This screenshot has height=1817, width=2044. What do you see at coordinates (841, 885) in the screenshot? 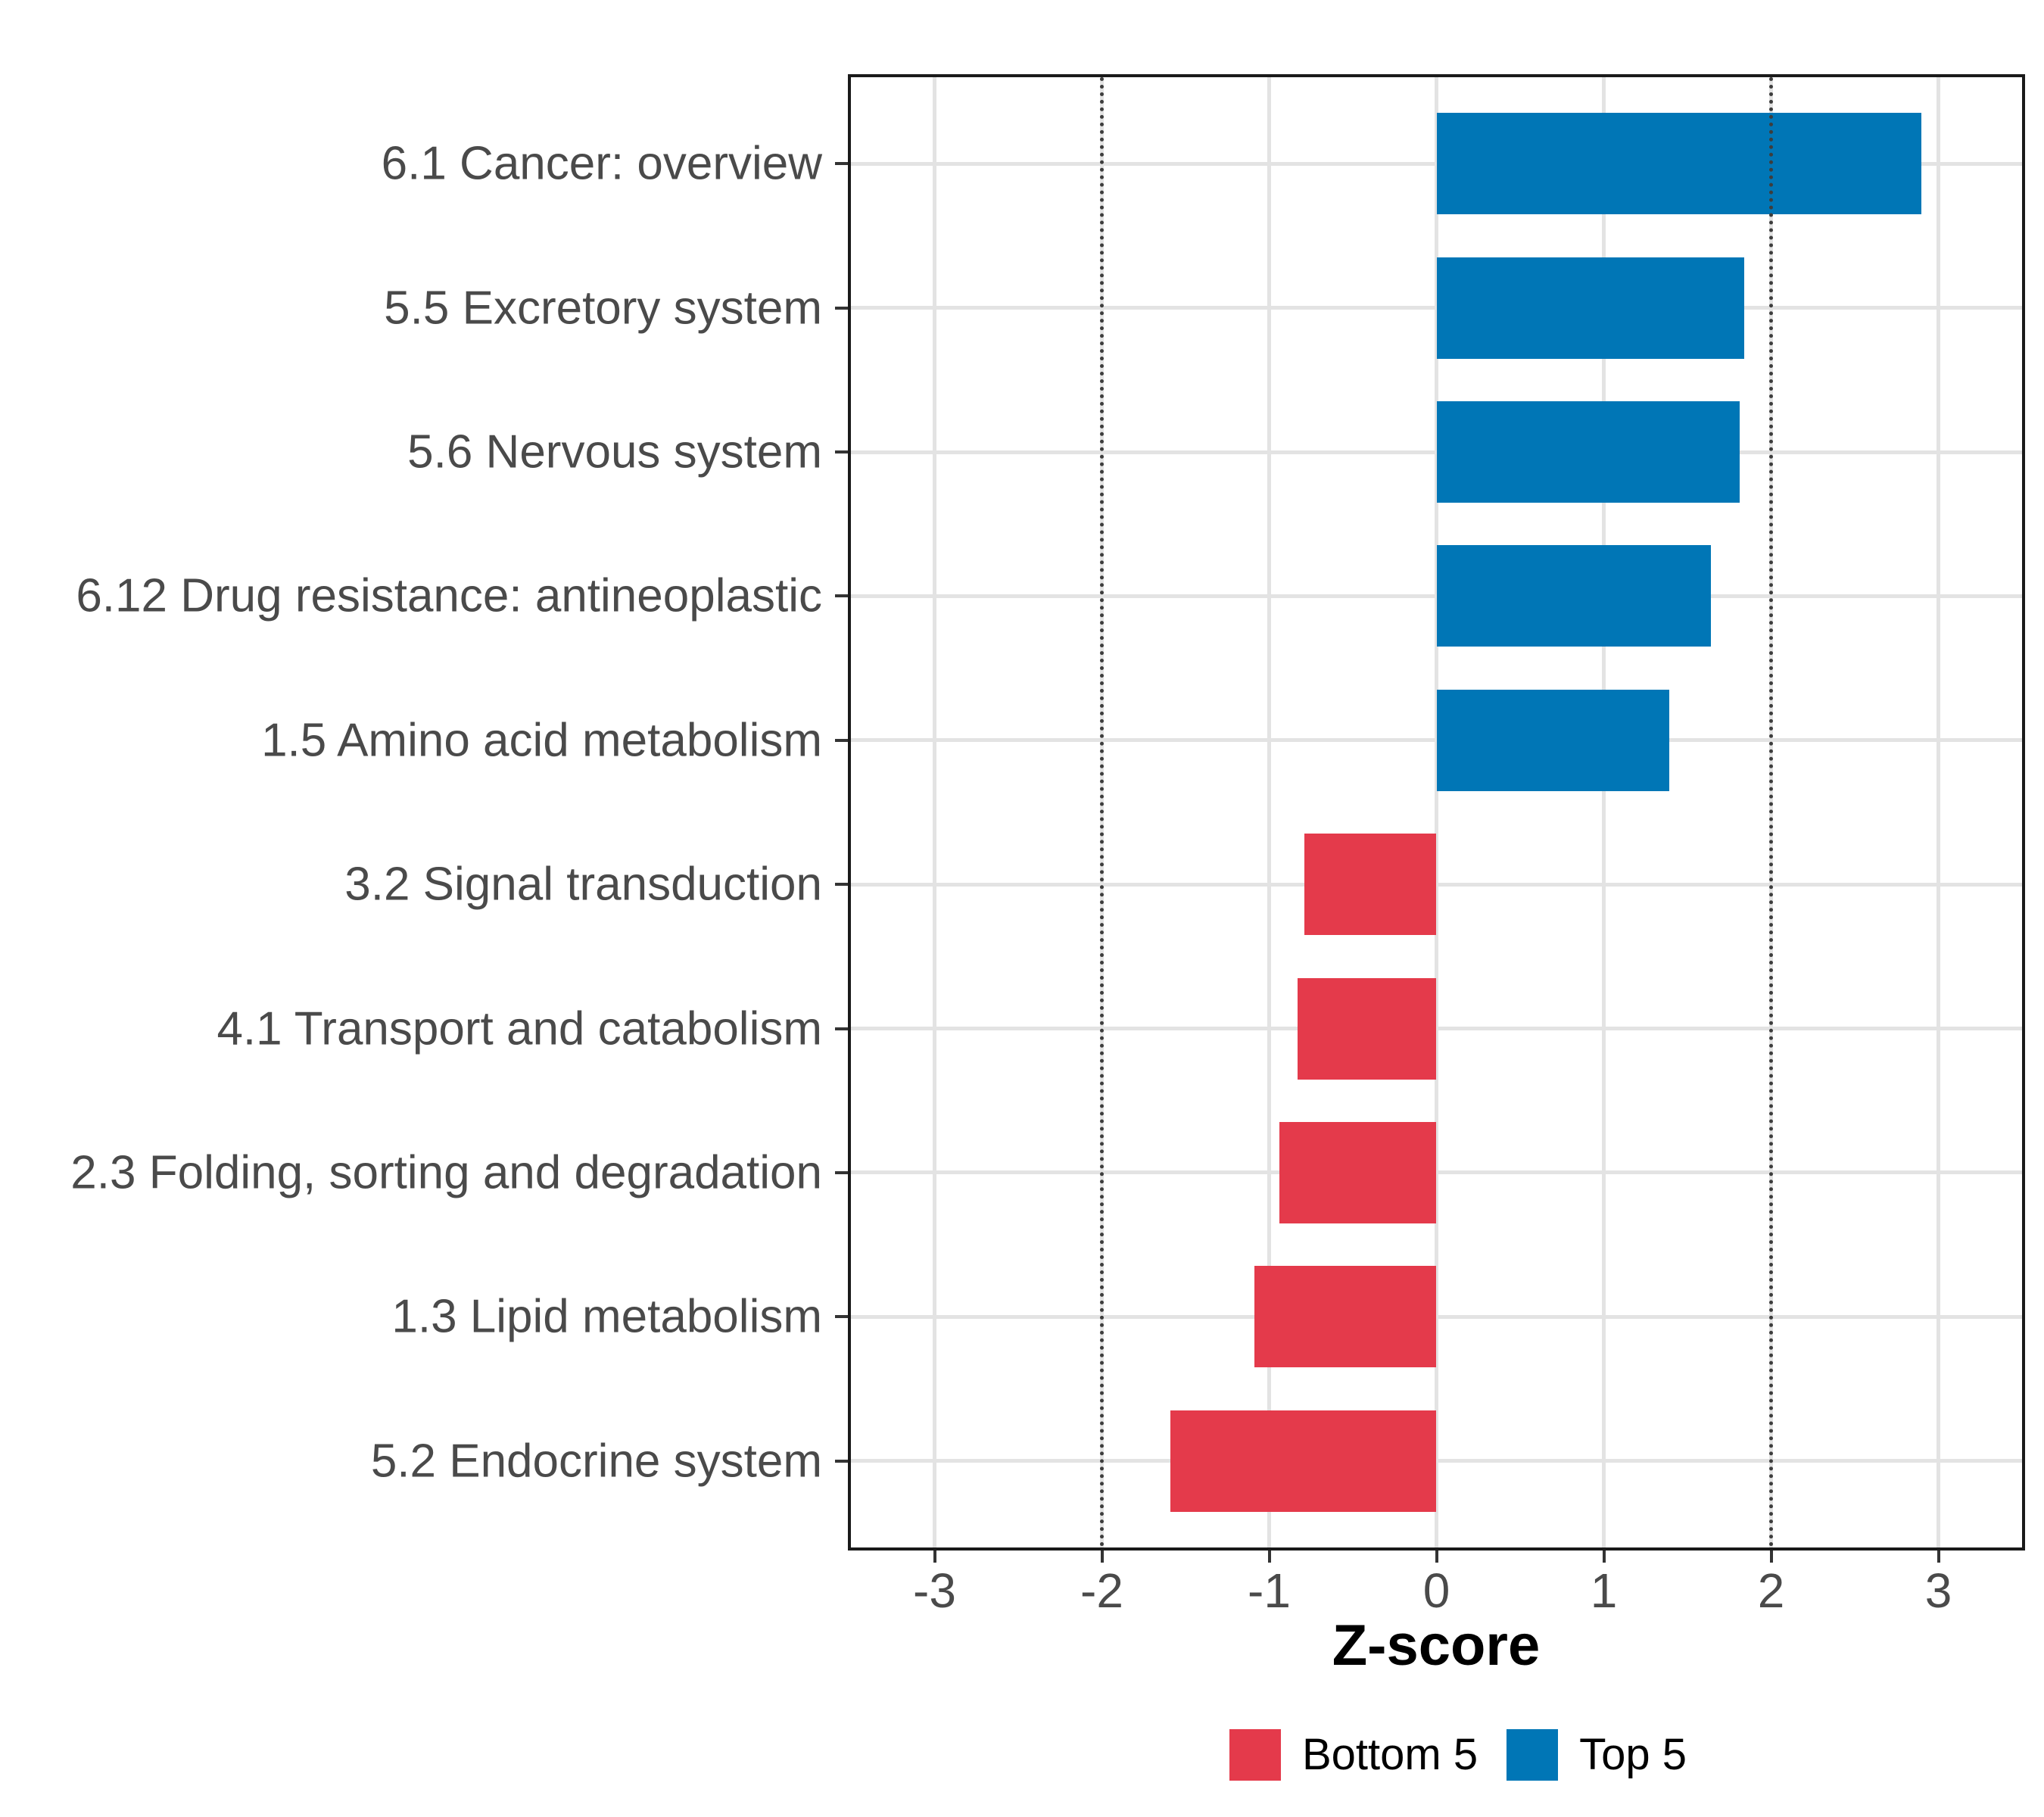
I see `y-tick-3-2-signal-transduction` at bounding box center [841, 885].